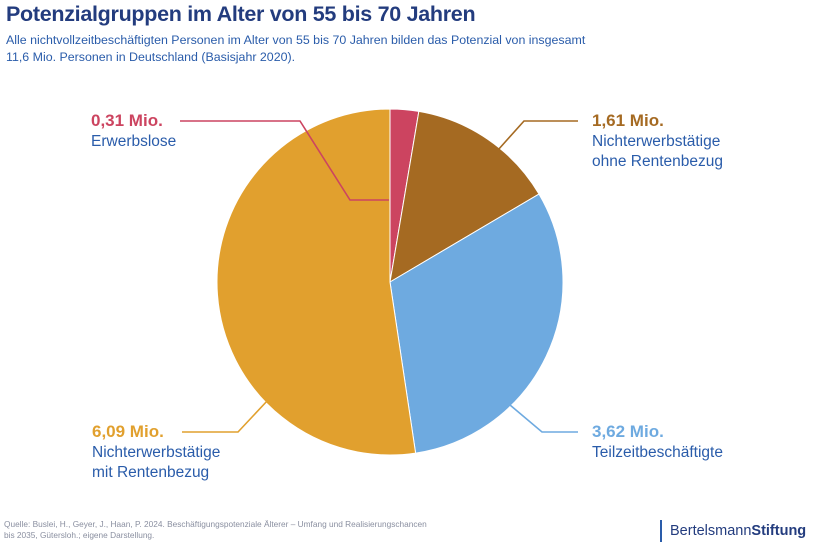 The width and height of the screenshot is (828, 546). What do you see at coordinates (133, 131) in the screenshot?
I see `label-erwerbslose: 0,31 Mio. Erwerbslose` at bounding box center [133, 131].